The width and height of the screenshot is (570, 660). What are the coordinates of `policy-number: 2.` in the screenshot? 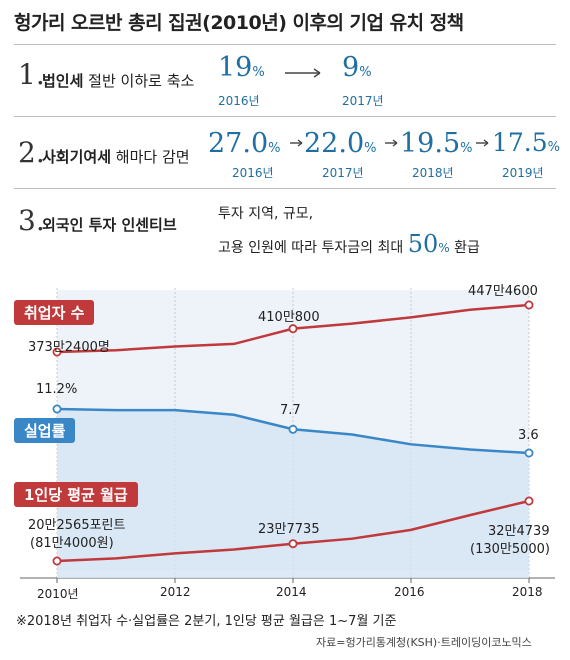 It's located at (31, 152).